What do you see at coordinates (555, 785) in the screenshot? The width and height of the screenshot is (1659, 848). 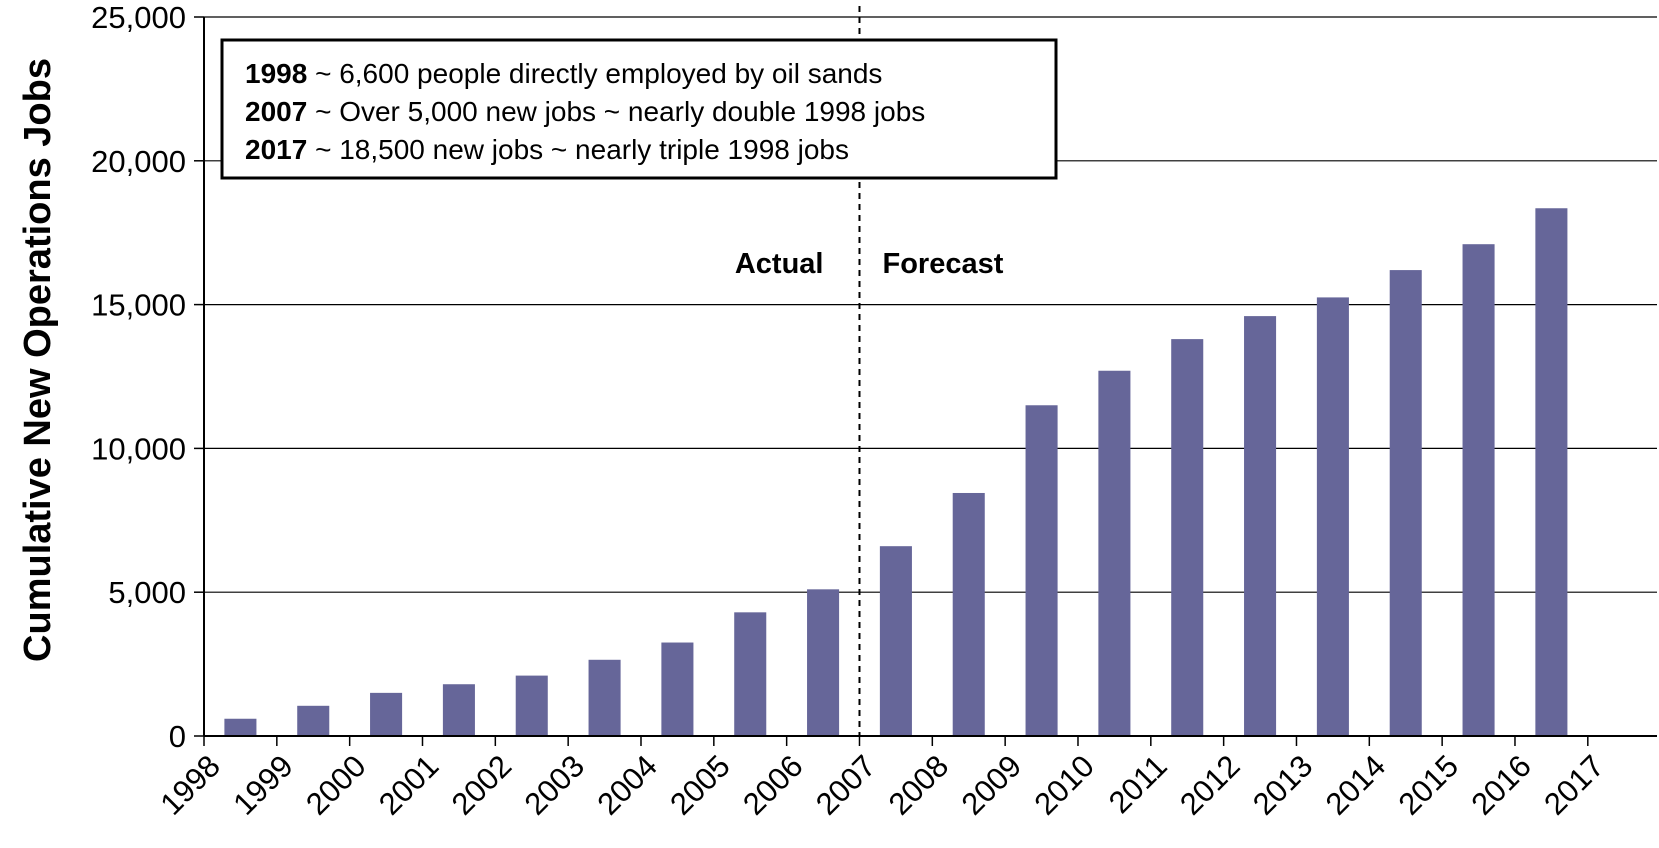 I see `x-tick-label: 2003` at bounding box center [555, 785].